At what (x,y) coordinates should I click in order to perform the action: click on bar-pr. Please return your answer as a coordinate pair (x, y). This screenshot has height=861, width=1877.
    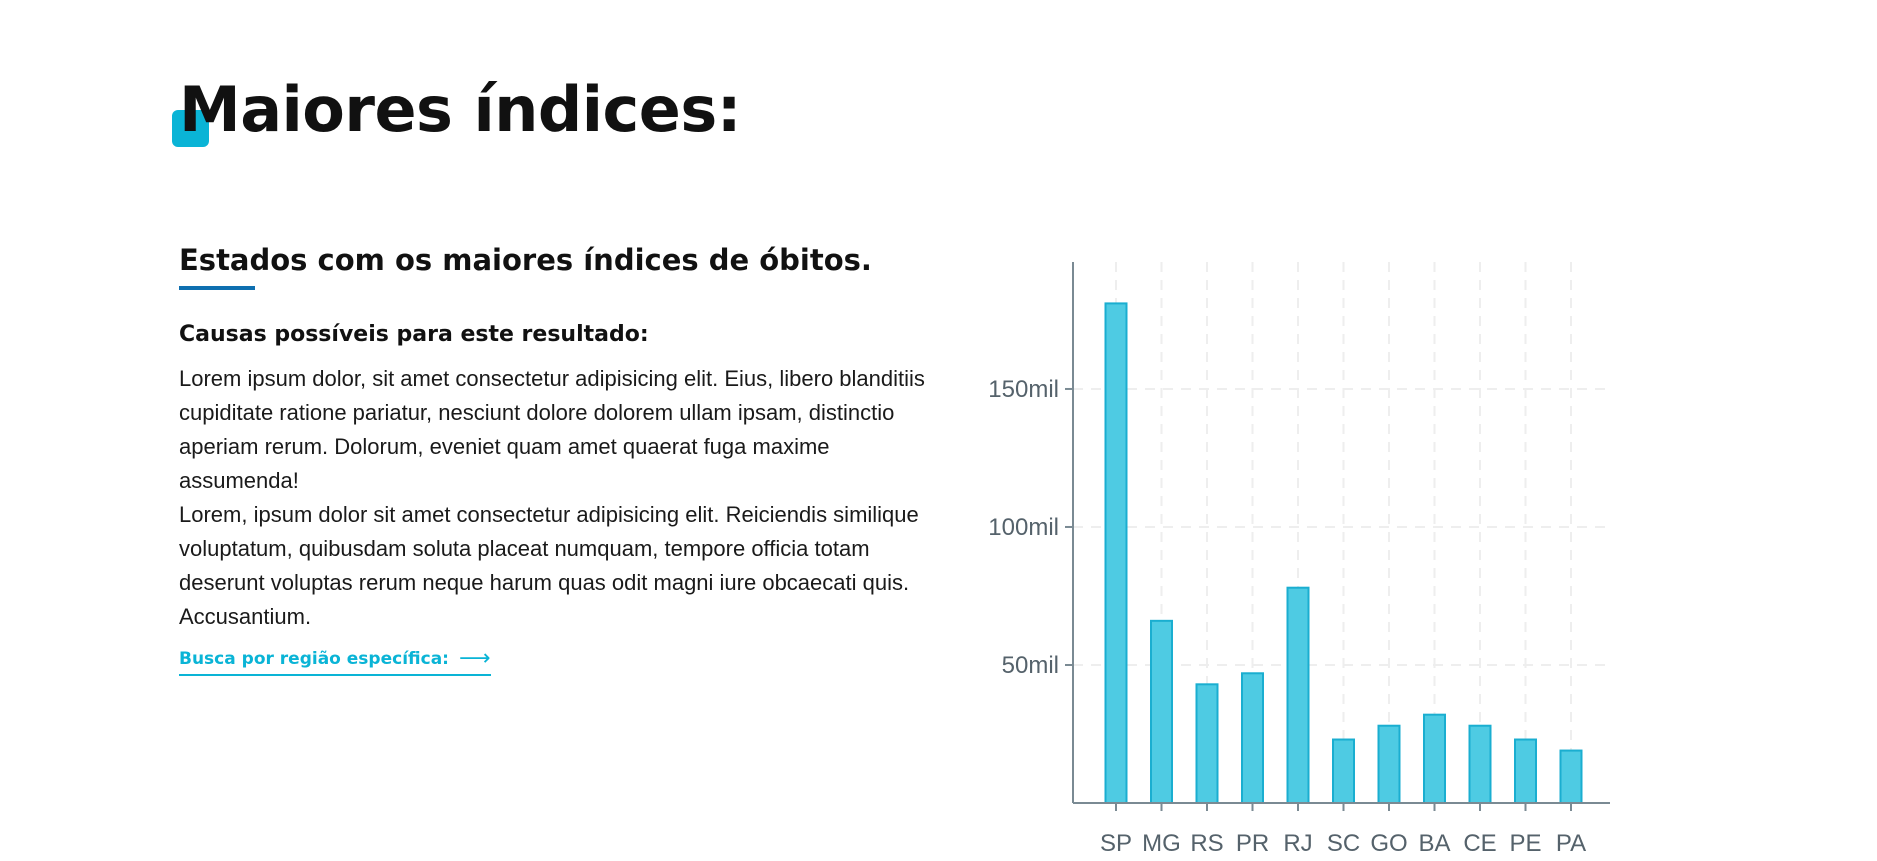
    Looking at the image, I should click on (1252, 738).